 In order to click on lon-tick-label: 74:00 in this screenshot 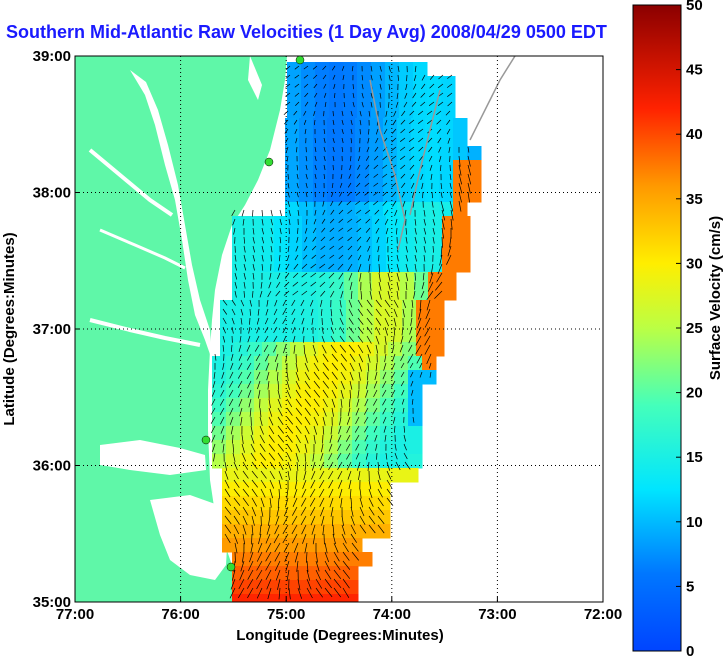, I will do `click(392, 614)`.